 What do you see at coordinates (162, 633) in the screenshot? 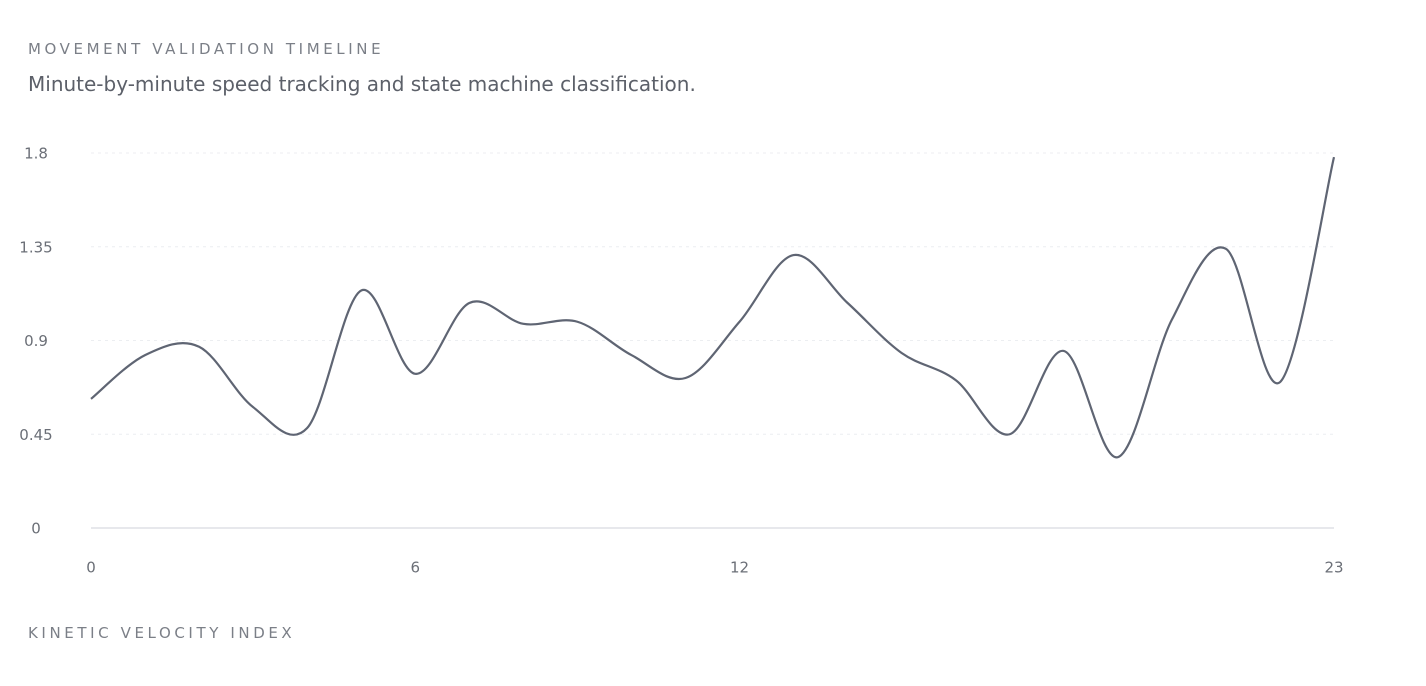
I see `chart-caption: KINETIC VELOCITY INDEX` at bounding box center [162, 633].